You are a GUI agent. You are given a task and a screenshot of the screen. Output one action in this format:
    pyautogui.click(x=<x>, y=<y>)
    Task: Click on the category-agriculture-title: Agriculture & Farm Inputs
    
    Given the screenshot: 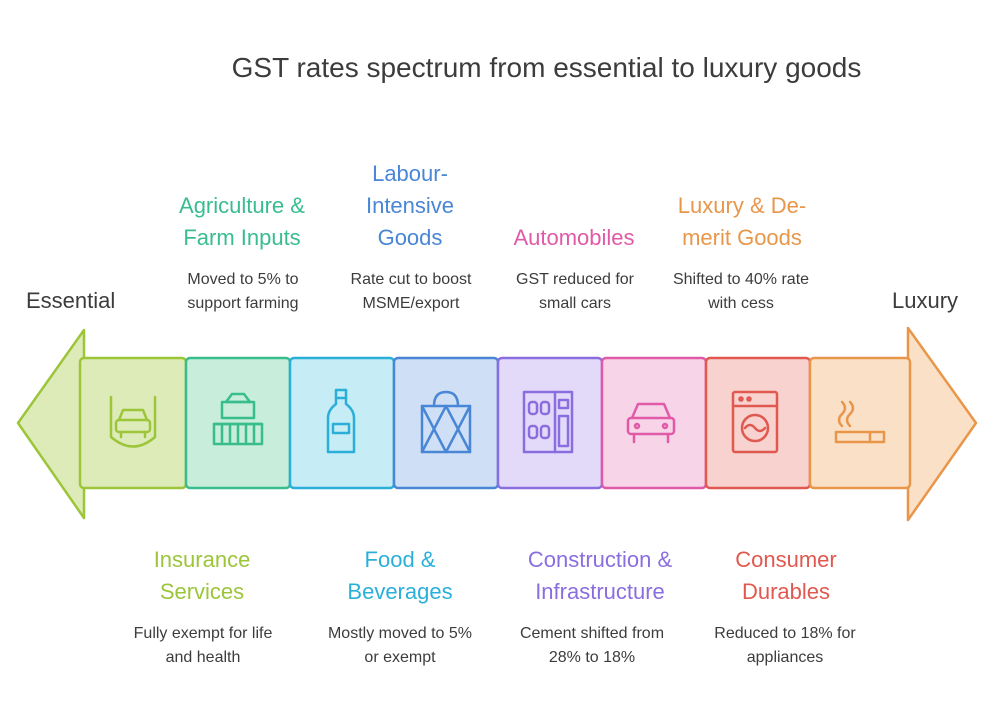 What is the action you would take?
    pyautogui.click(x=242, y=221)
    